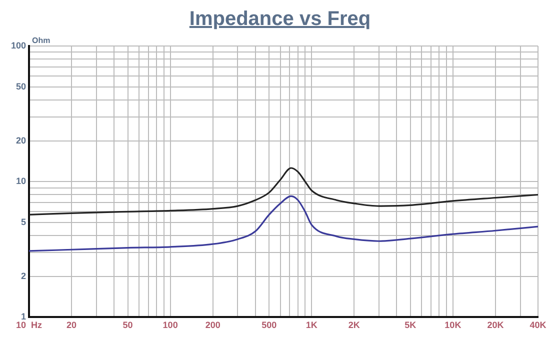 This screenshot has width=560, height=341. What do you see at coordinates (269, 325) in the screenshot?
I see `x-tick-label: 500` at bounding box center [269, 325].